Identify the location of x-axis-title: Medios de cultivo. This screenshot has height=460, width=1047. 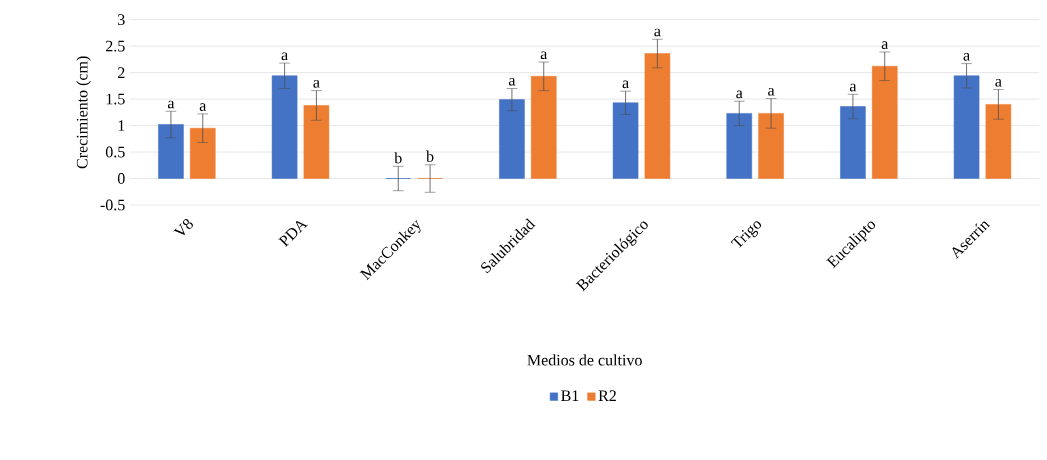
(584, 360).